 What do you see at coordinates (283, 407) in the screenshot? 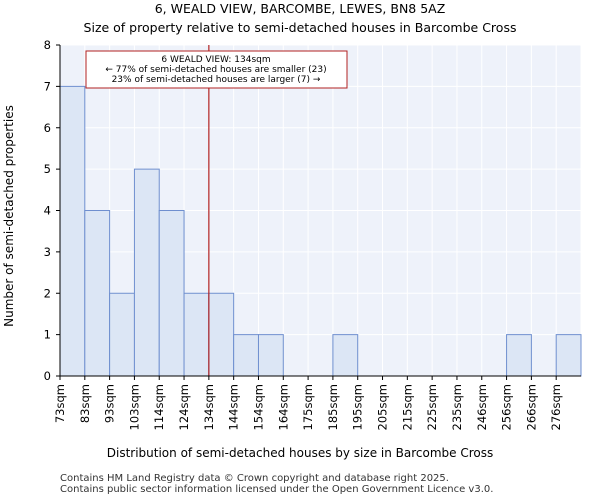
I see `x-tick-label: 164sqm` at bounding box center [283, 407].